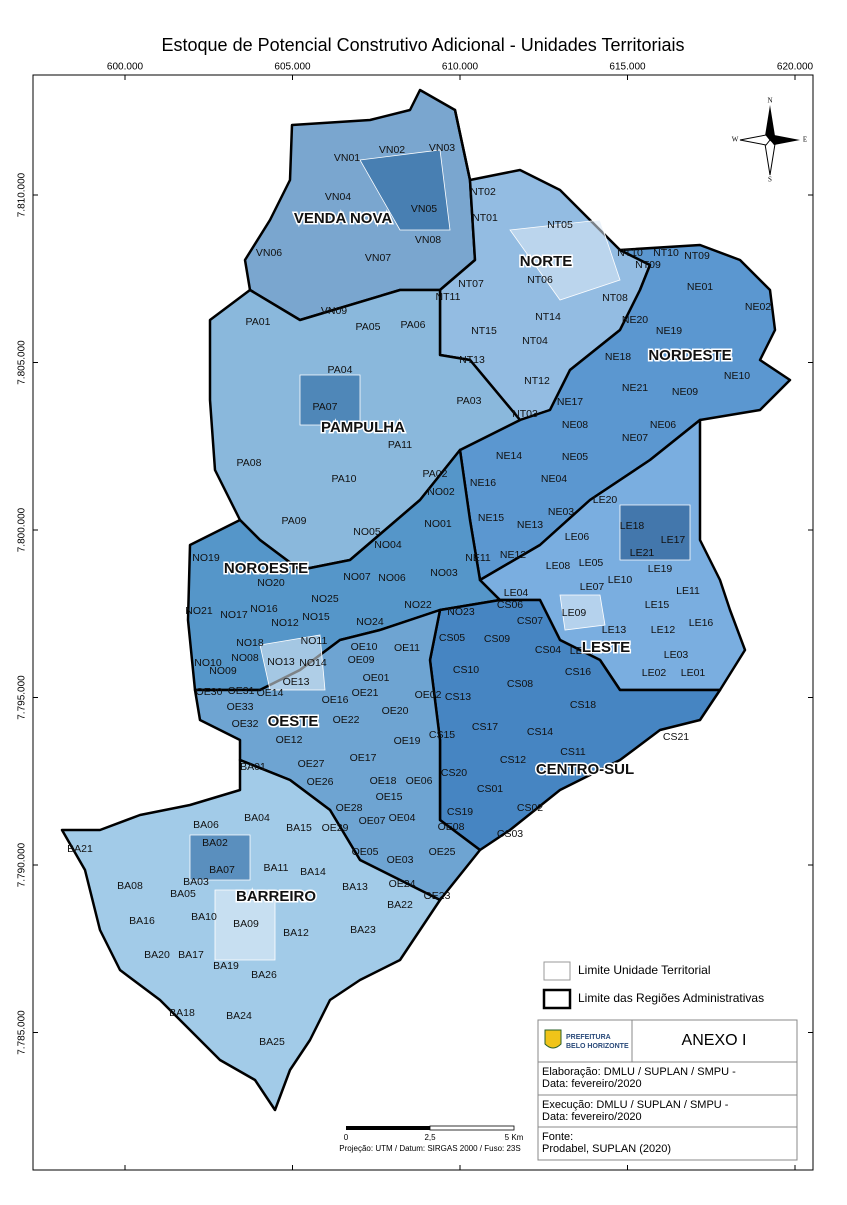 The height and width of the screenshot is (1205, 847). Describe the element at coordinates (583, 705) in the screenshot. I see `unit-label: CS18` at that location.